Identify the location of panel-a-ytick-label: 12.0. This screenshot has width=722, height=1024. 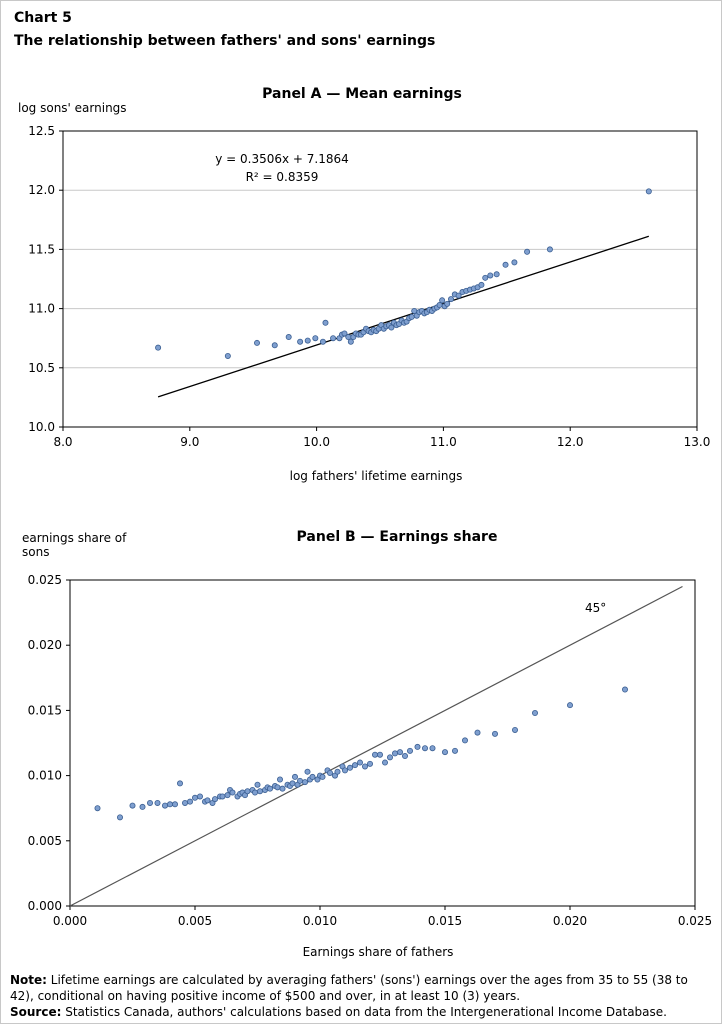
(41, 190).